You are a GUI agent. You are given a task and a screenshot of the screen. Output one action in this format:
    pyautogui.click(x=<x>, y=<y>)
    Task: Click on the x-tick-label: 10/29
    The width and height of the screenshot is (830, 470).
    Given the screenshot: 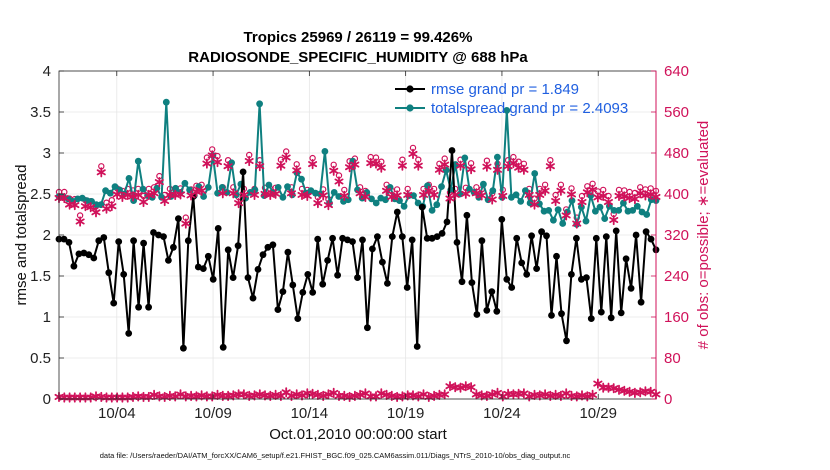 What is the action you would take?
    pyautogui.click(x=598, y=413)
    